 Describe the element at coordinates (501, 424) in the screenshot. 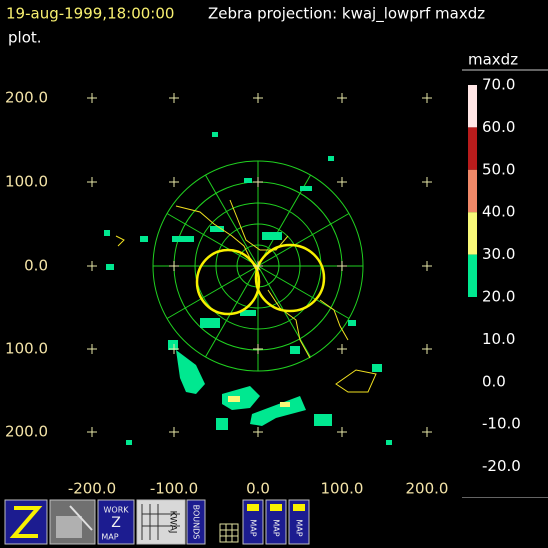

I see `colorbar-label: -10.0` at that location.